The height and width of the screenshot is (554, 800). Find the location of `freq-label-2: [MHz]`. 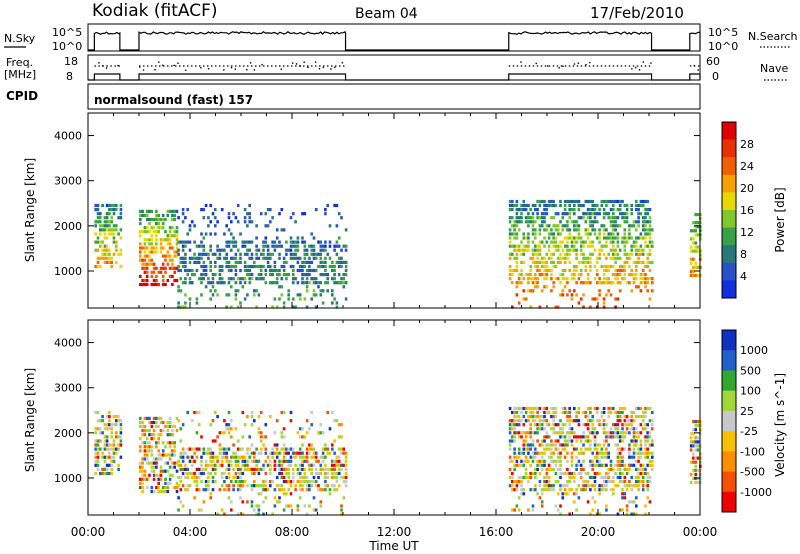

freq-label-2: [MHz] is located at coordinates (20, 74).